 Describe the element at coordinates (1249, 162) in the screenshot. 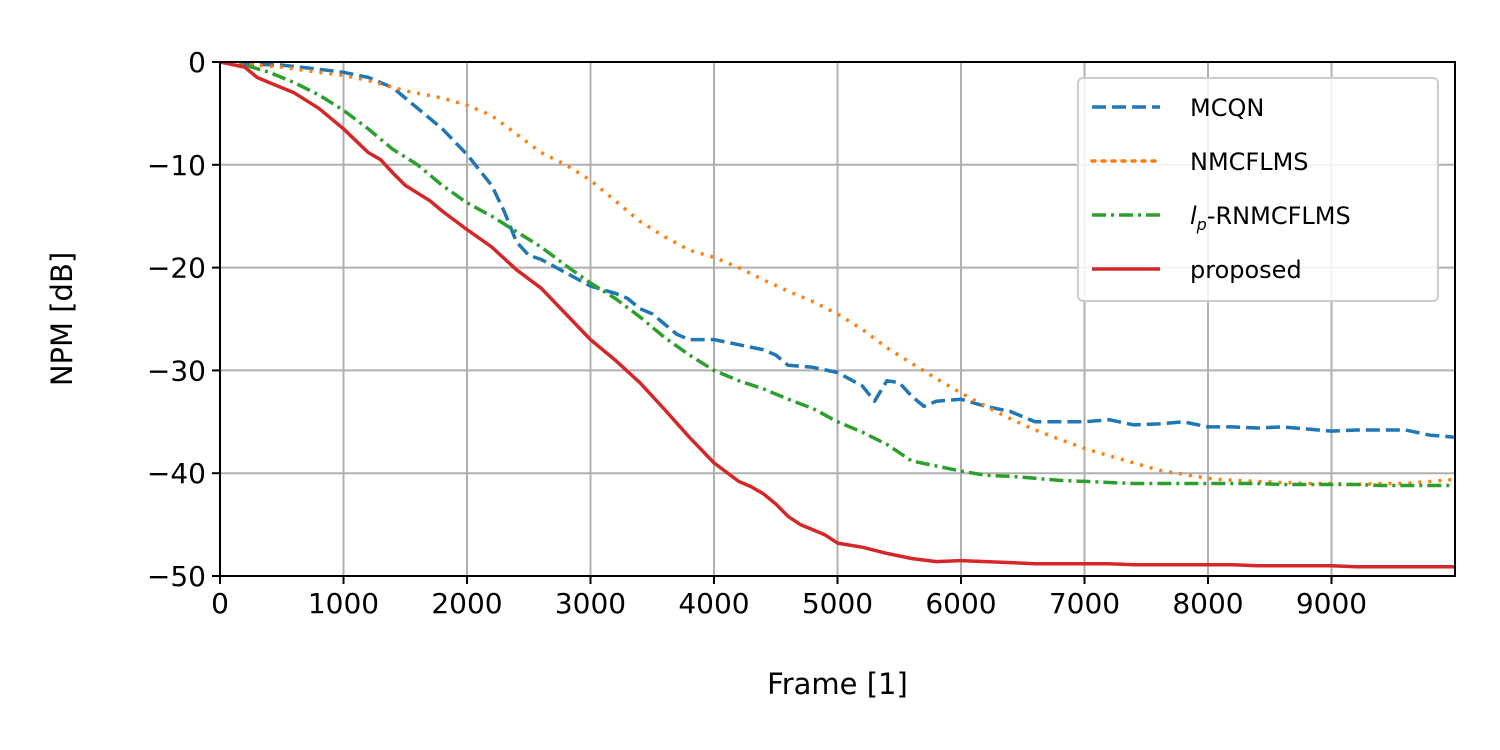

I see `legend-label: NMCFLMS` at that location.